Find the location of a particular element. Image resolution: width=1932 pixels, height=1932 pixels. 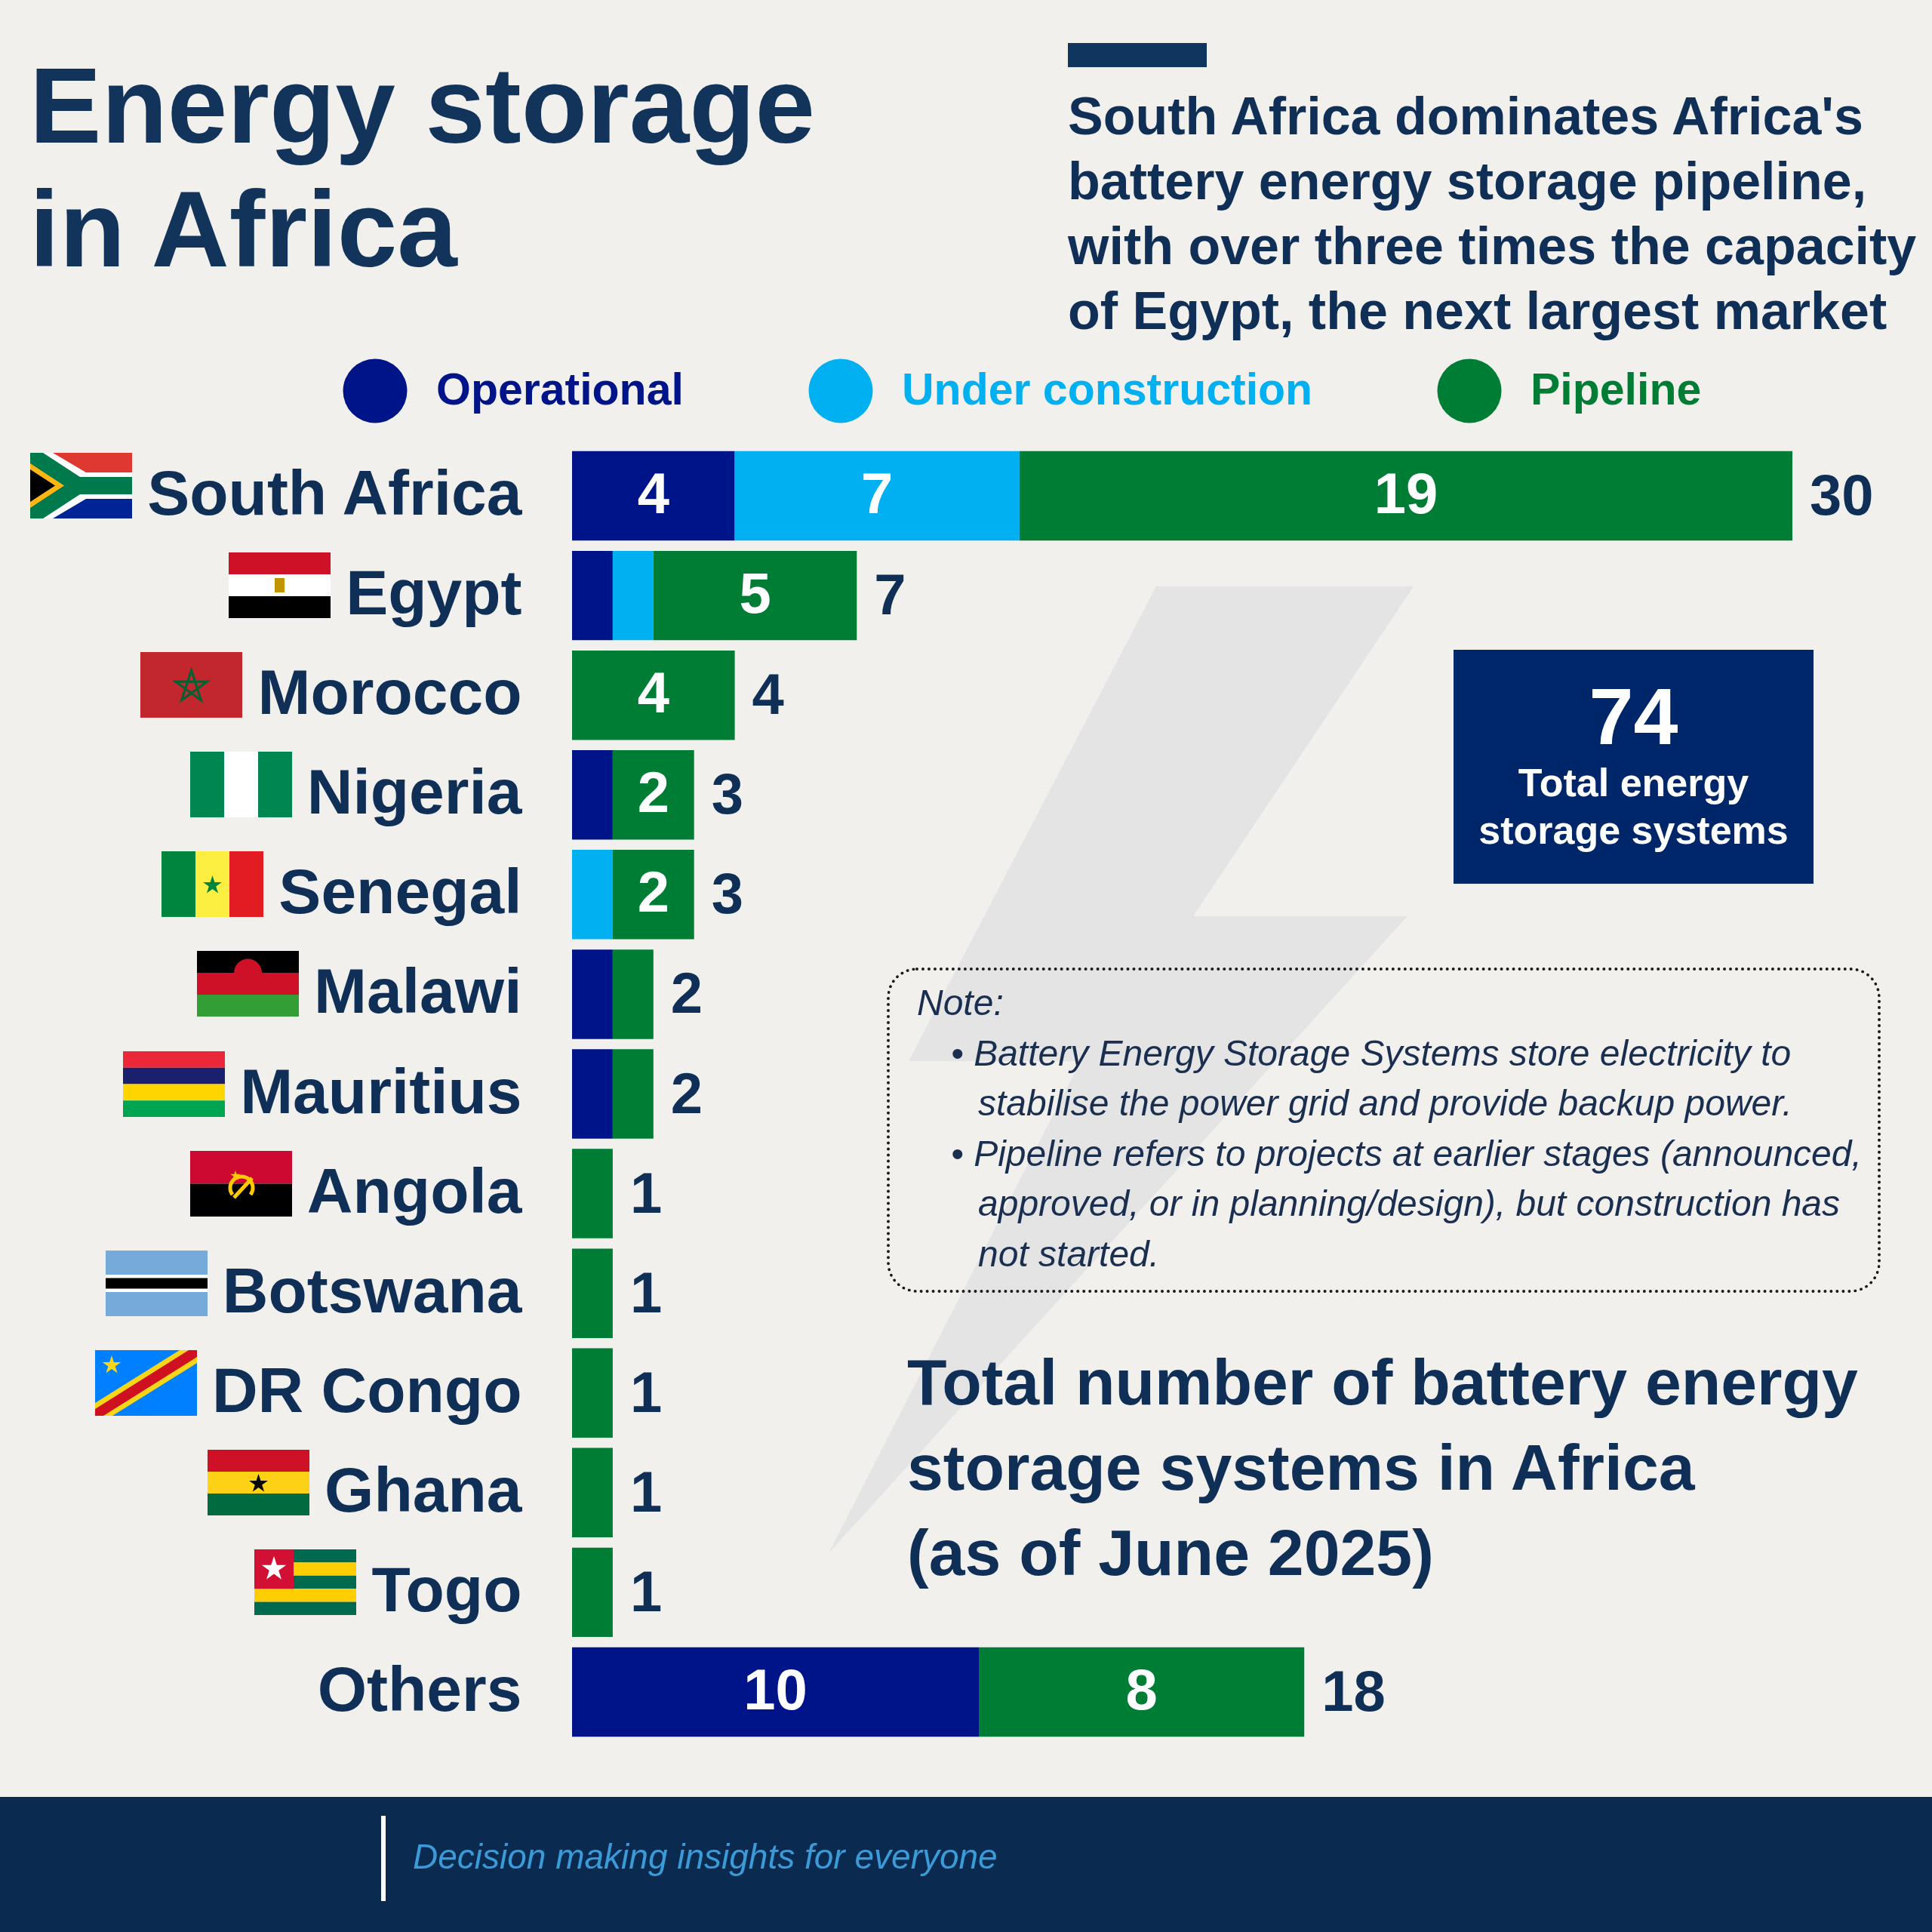

y-tick-label: Others is located at coordinates (419, 1688).